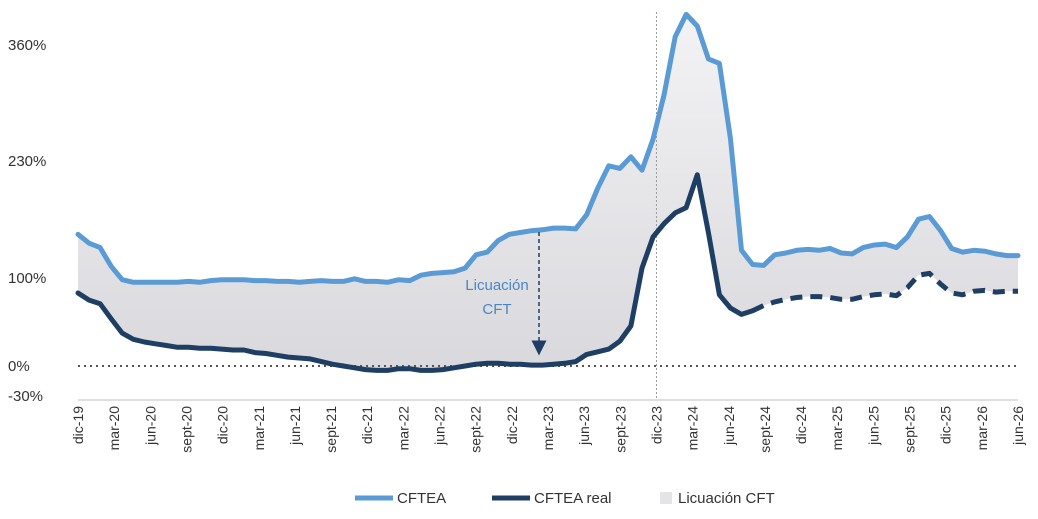 The height and width of the screenshot is (519, 1038). Describe the element at coordinates (620, 429) in the screenshot. I see `x-tick-label: sept-23` at that location.